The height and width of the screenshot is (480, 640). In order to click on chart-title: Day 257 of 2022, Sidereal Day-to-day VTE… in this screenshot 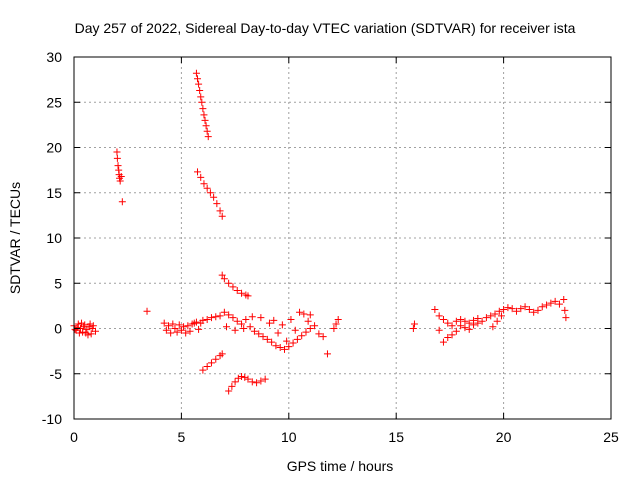, I will do `click(325, 28)`.